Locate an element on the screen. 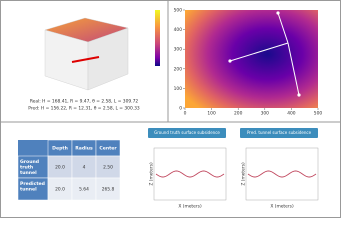 The width and height of the screenshot is (341, 240). header-text: Depth is located at coordinates (60, 149).